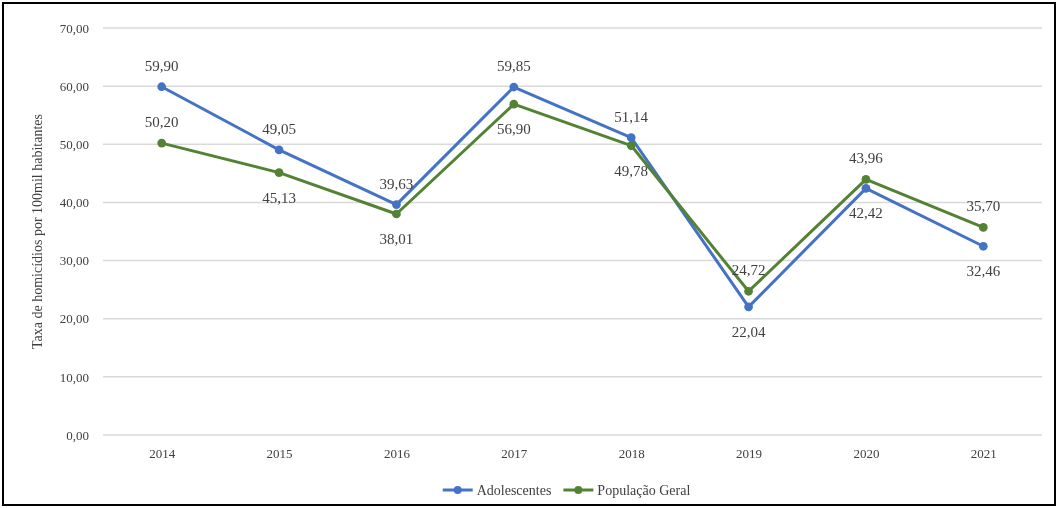 The image size is (1058, 508). Describe the element at coordinates (37, 231) in the screenshot. I see `y-axis-title: Taxa de homicídios por 100mil habitantes` at that location.